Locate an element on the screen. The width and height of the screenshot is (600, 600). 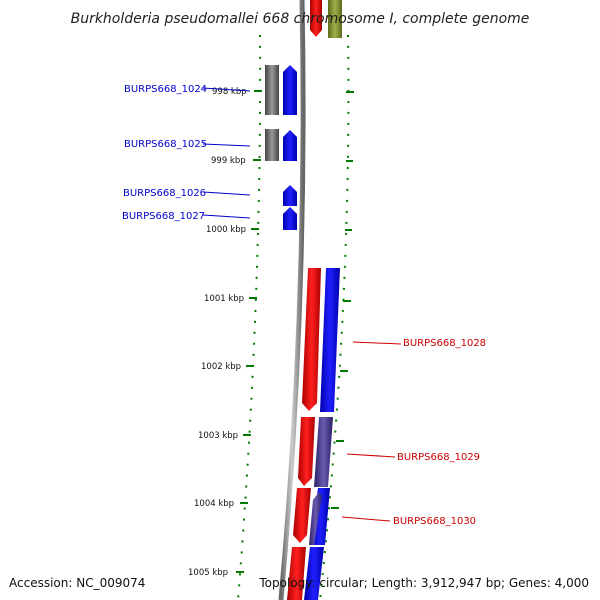
gc-track-inner is located at coordinates (249, 317).